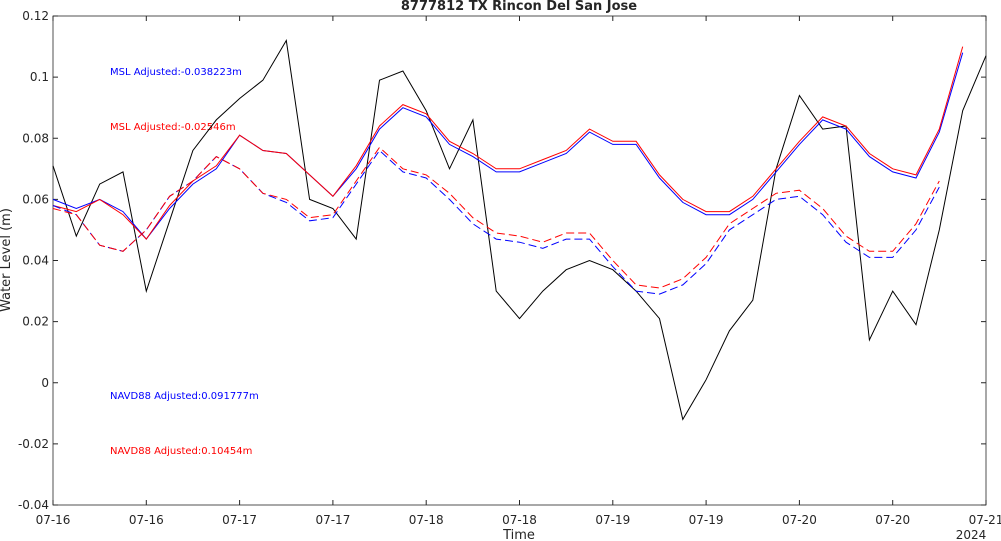 The image size is (1001, 541). I want to click on annotation: MSL Adjusted:-0.02546m, so click(173, 127).